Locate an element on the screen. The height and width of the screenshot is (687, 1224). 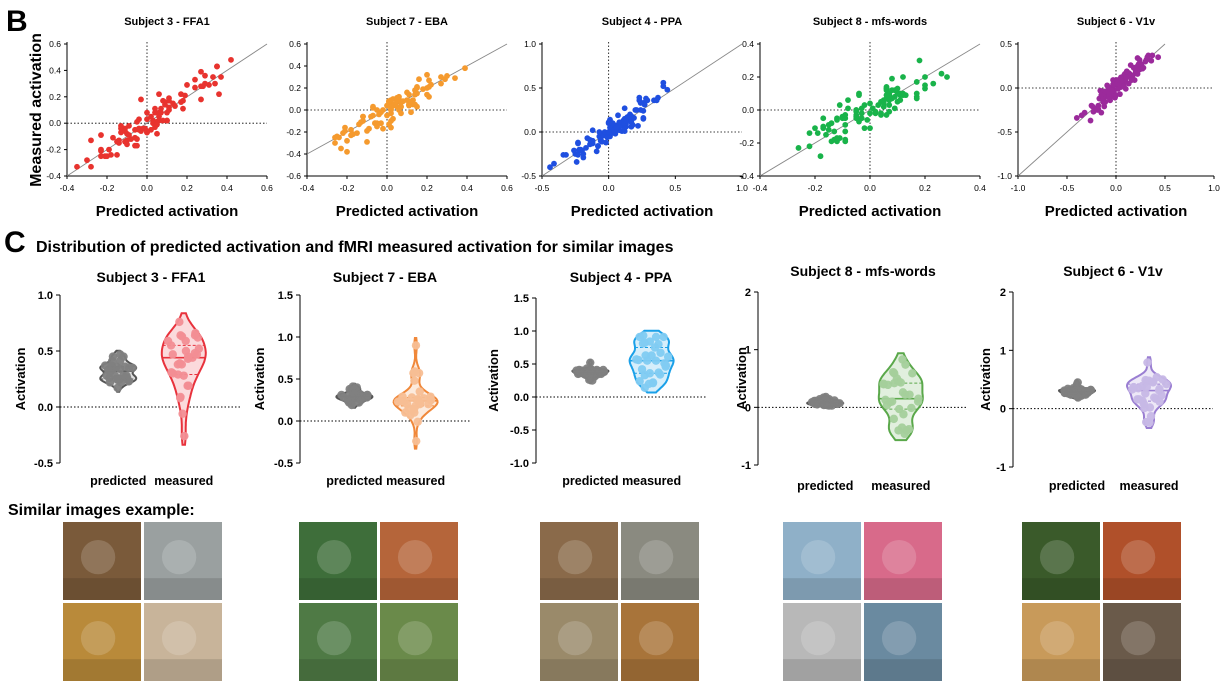
y-tick-label: -0.4 is located at coordinates (293, 154).